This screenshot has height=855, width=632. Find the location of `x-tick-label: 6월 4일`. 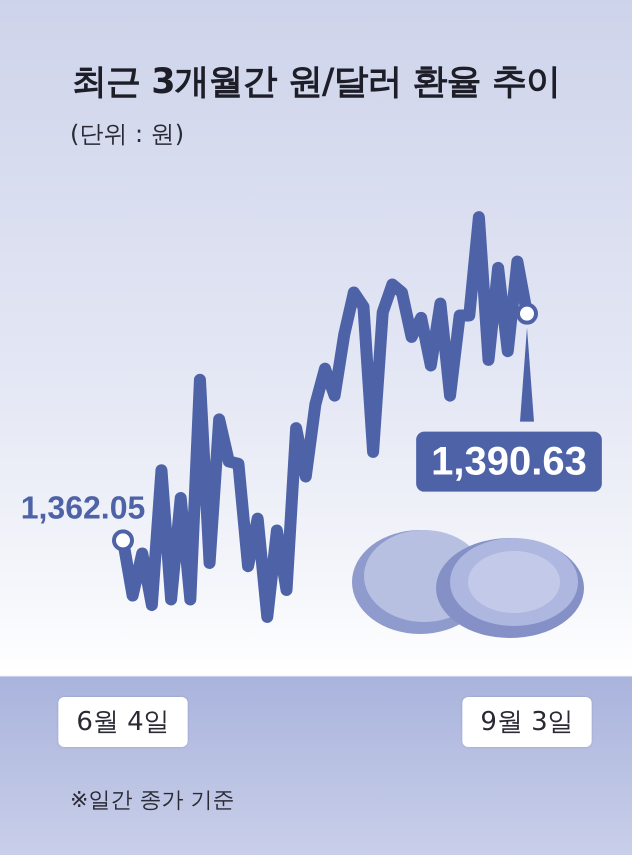

x-tick-label: 6월 4일 is located at coordinates (123, 721).